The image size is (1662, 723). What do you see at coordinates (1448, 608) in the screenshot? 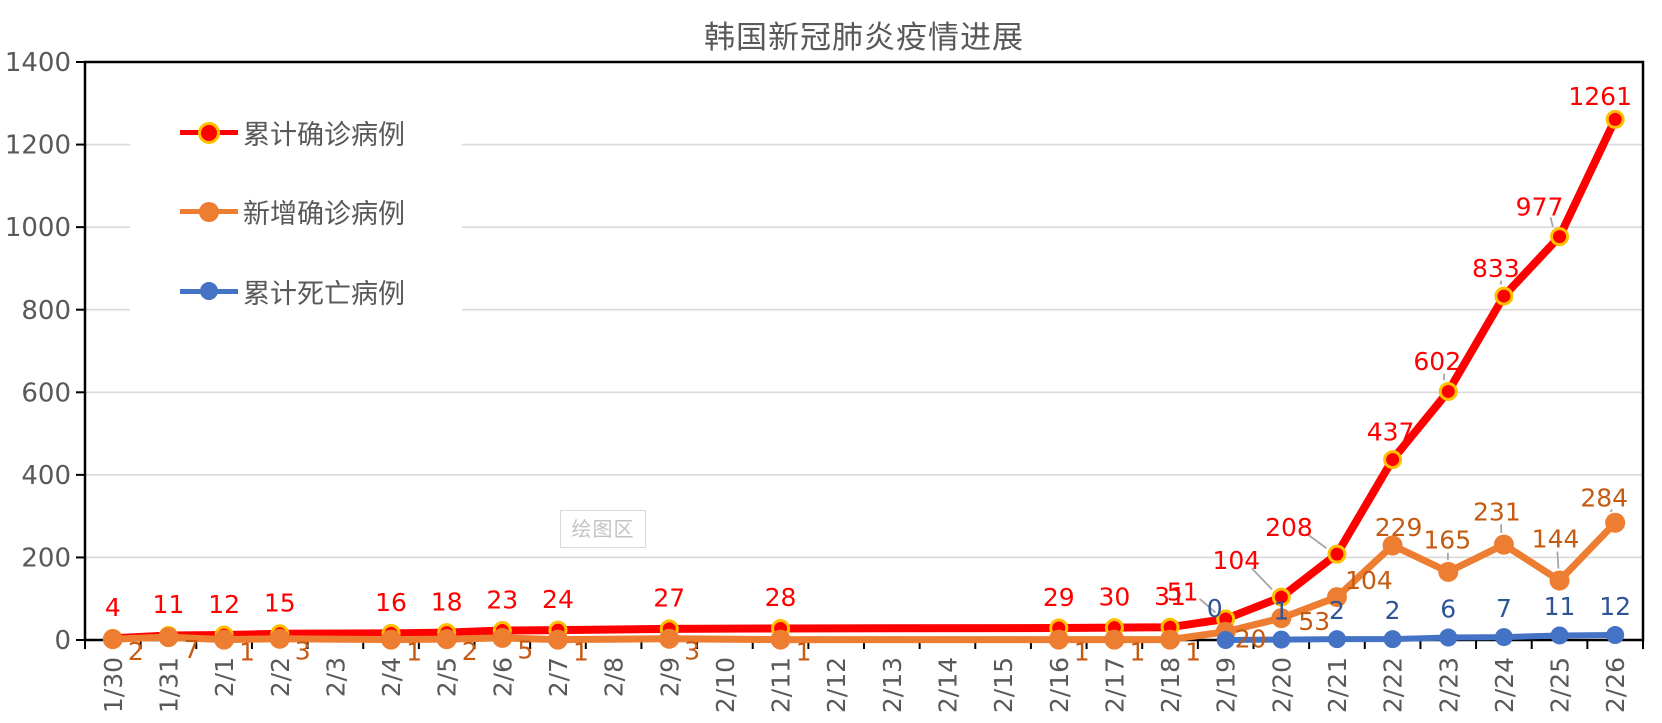
I see `data-label-cumulative-deaths: 6` at bounding box center [1448, 608].